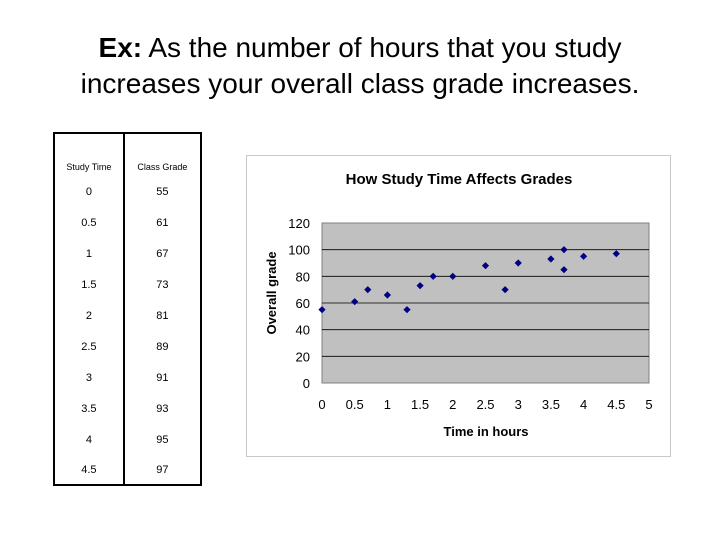 This screenshot has height=540, width=720. I want to click on x-tick-label: 2.5, so click(485, 404).